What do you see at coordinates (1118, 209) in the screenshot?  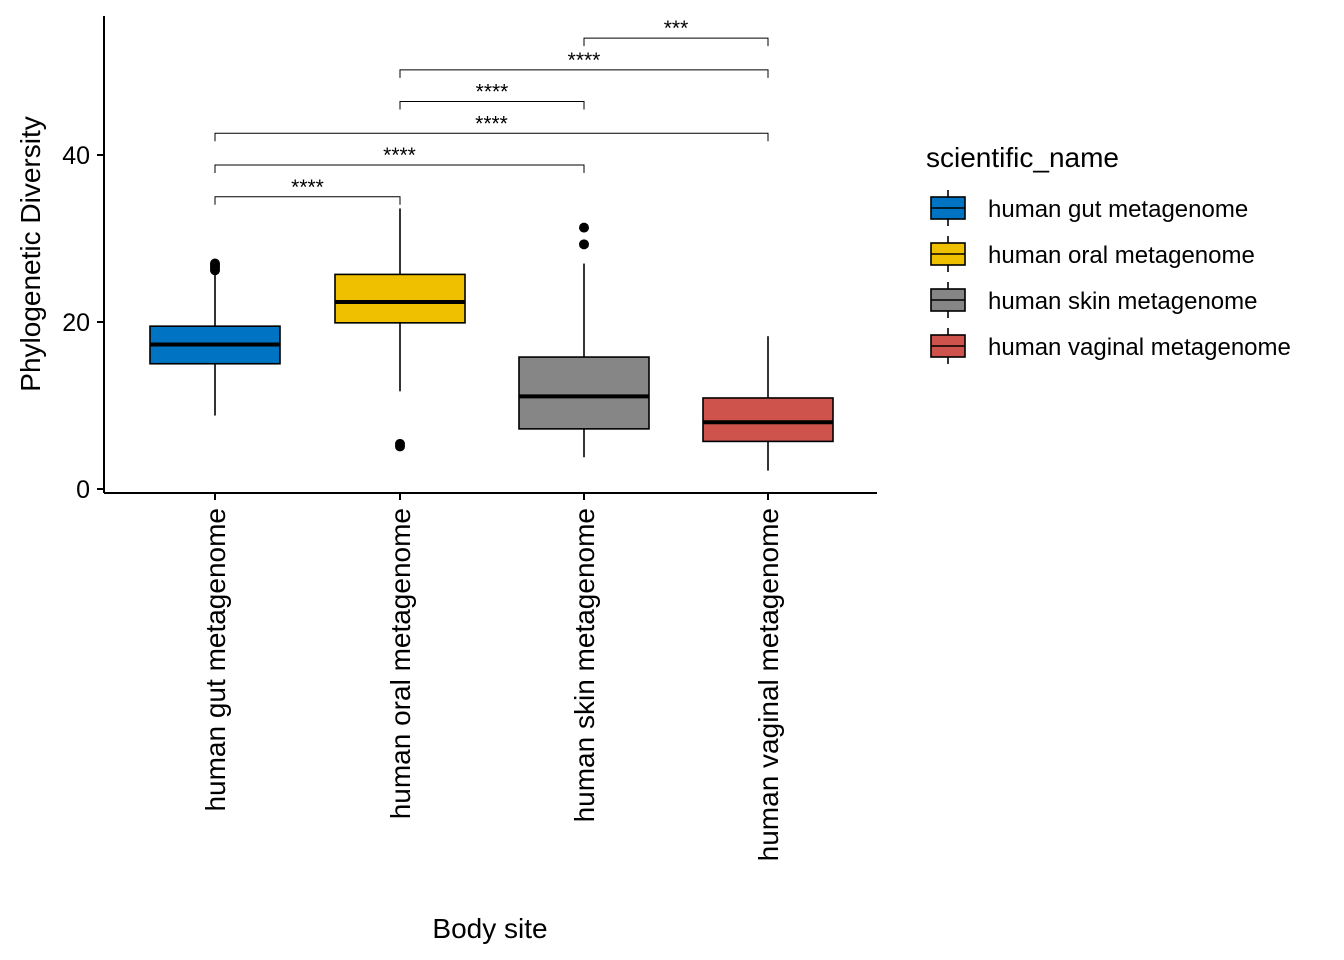 I see `legend-label: human gut metagenome` at bounding box center [1118, 209].